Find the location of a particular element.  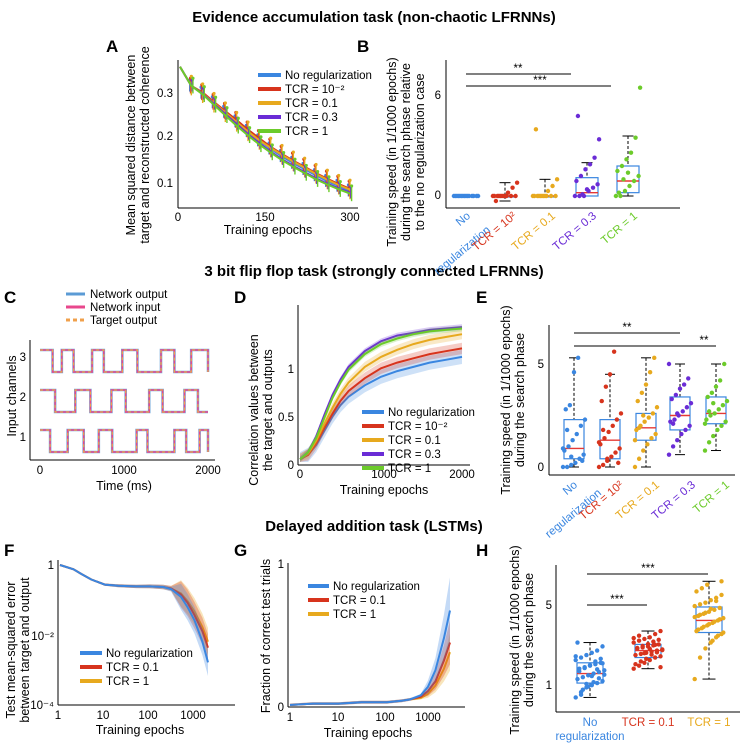

panel-f-ytick: 10⁻⁴ is located at coordinates (42, 706).